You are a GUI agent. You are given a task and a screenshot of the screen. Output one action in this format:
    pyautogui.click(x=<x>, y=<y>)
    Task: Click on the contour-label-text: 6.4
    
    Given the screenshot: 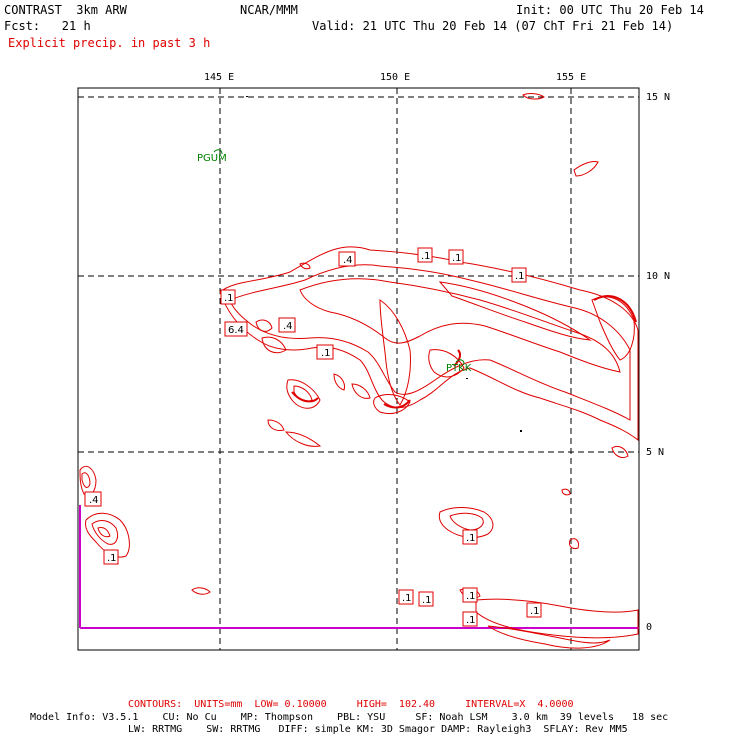 What is the action you would take?
    pyautogui.click(x=236, y=330)
    